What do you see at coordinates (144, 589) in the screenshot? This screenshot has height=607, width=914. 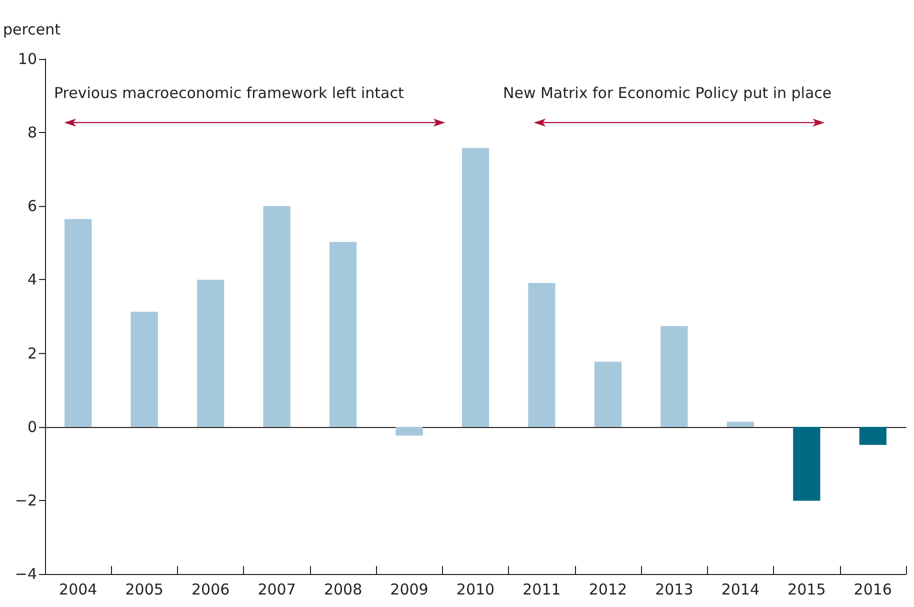 I see `x-tick-label: 2005` at bounding box center [144, 589].